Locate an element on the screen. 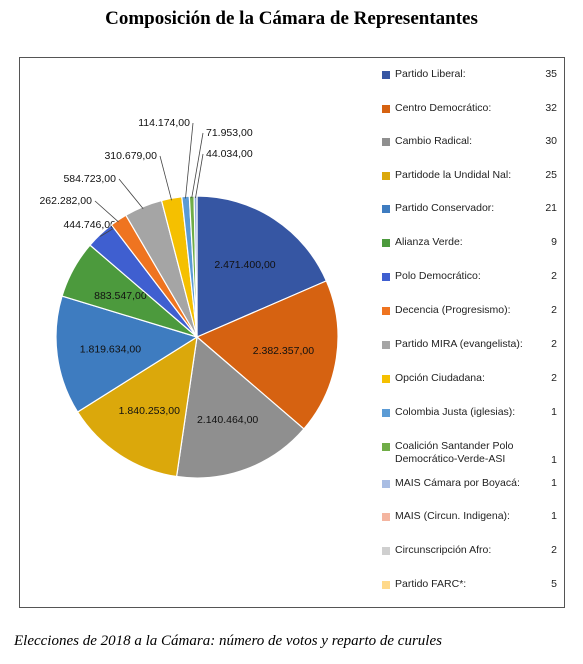  legend-item: Circunscripción Afro: 2 is located at coordinates (469, 559).